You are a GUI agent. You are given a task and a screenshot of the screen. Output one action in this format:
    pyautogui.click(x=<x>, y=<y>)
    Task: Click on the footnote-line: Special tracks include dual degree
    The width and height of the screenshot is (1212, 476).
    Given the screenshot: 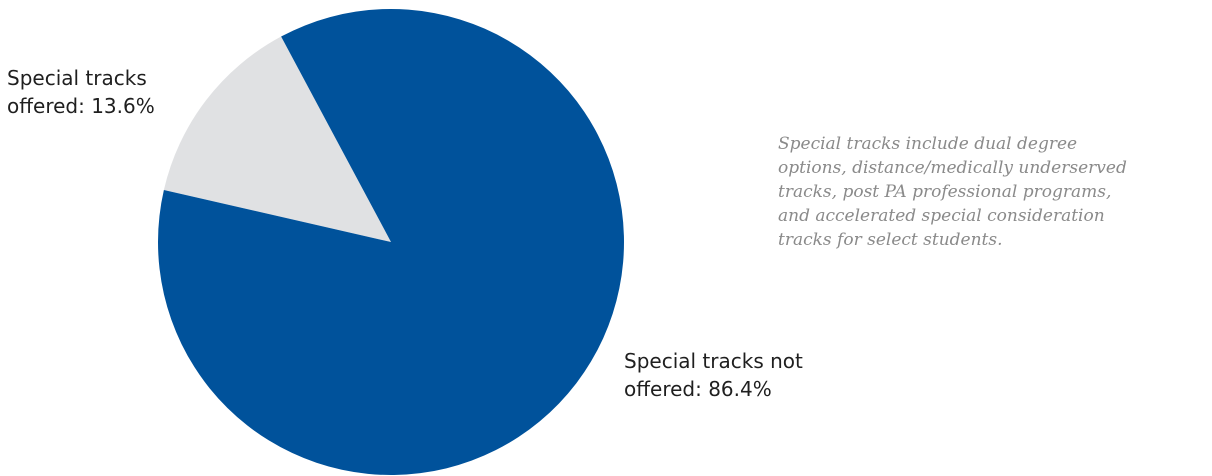 What is the action you would take?
    pyautogui.click(x=928, y=144)
    